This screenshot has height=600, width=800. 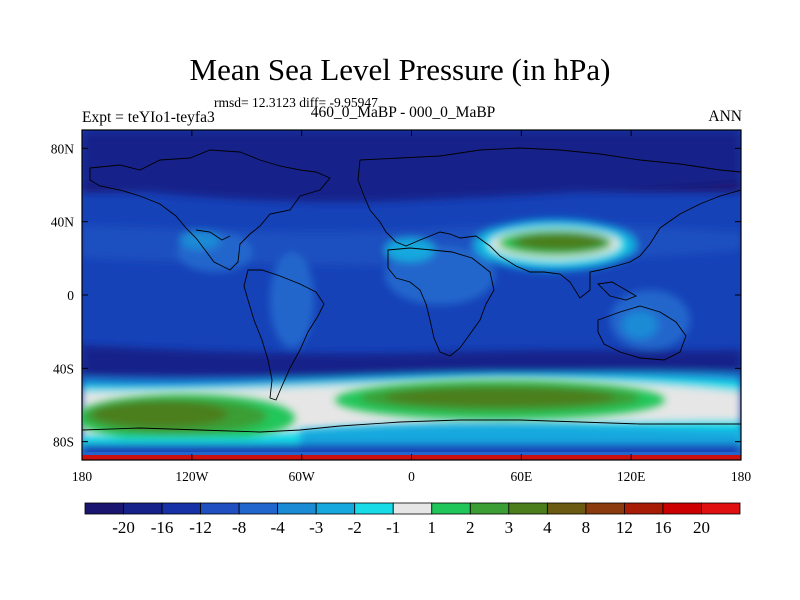 What do you see at coordinates (500, 397) in the screenshot?
I see `field-shigh-e-olive` at bounding box center [500, 397].